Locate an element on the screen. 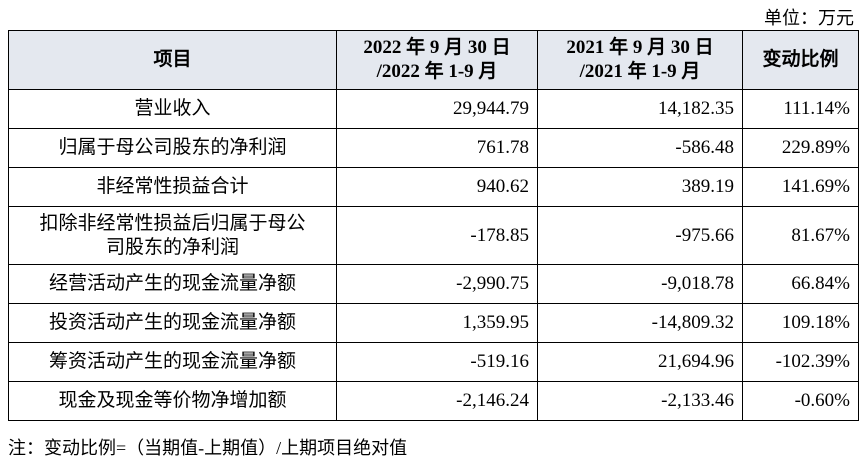 The width and height of the screenshot is (866, 460). row-label: 扣除非经常性损益后归属于母公 司股东的净利润 is located at coordinates (172, 235).